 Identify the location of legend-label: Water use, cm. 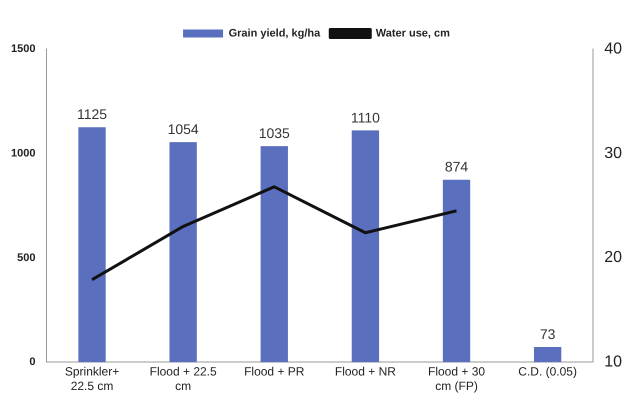
(413, 34).